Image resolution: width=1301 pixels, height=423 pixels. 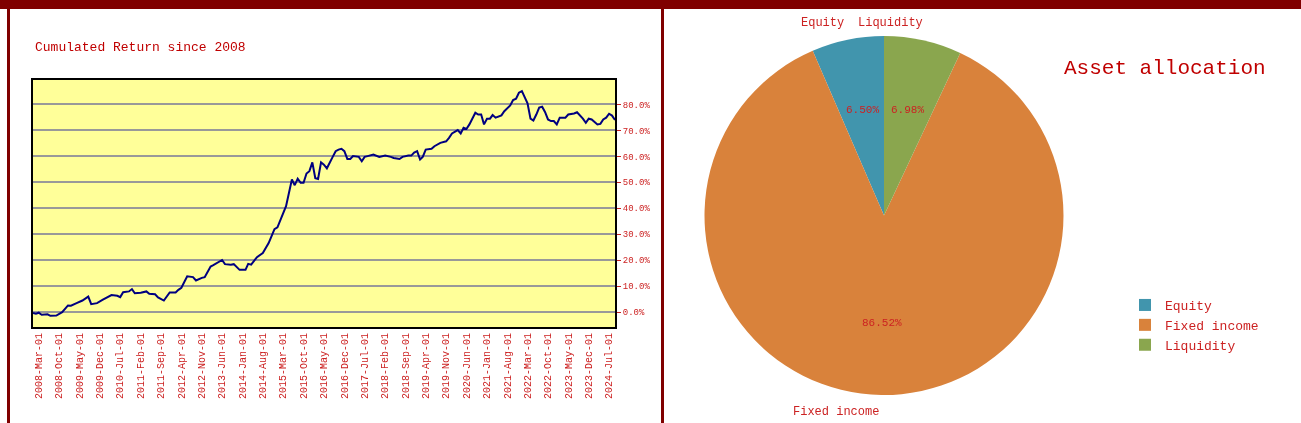 I want to click on y-tick-label: 10.0%, so click(x=636, y=287).